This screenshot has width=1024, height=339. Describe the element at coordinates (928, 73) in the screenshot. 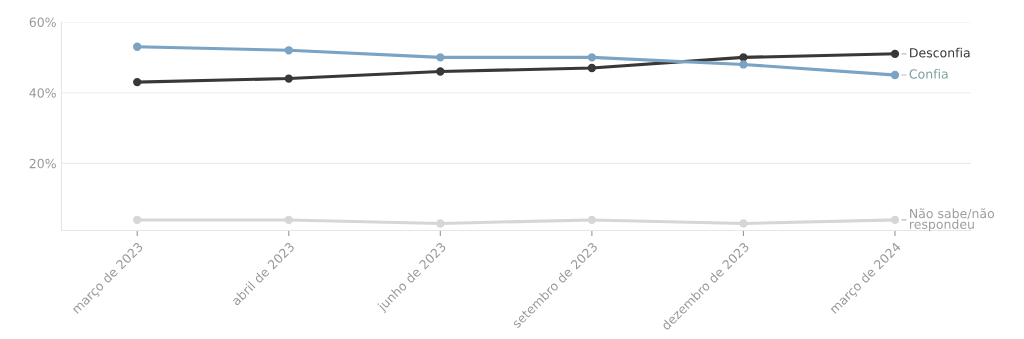

I see `series-label: Confia` at that location.